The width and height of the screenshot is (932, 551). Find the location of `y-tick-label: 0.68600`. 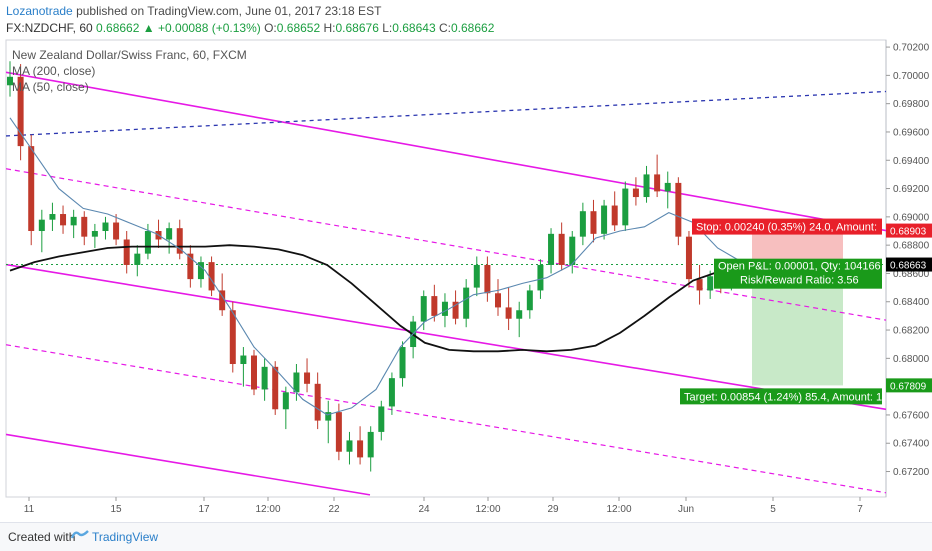

y-tick-label: 0.68600 is located at coordinates (911, 274).